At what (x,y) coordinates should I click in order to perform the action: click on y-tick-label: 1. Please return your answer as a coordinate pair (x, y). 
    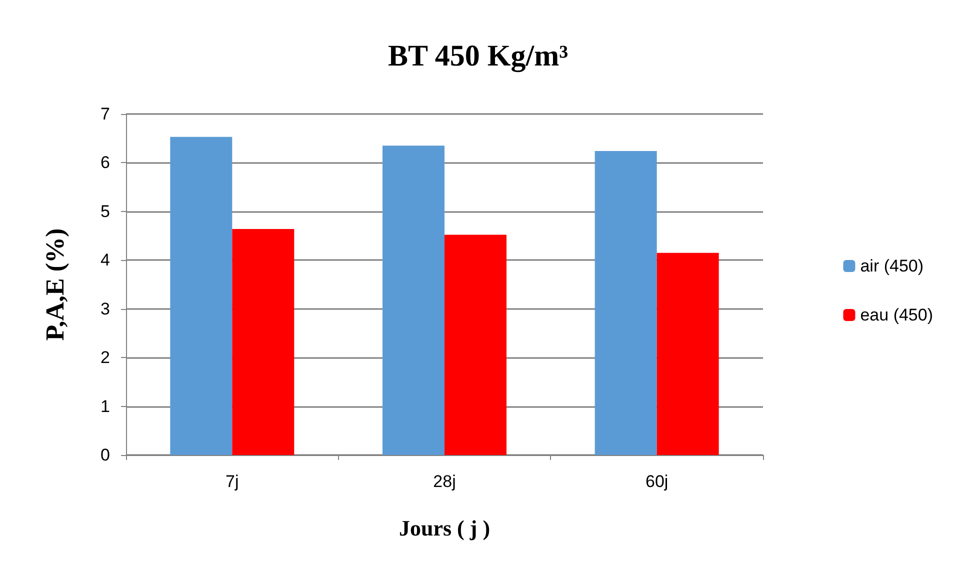
    Looking at the image, I should click on (105, 406).